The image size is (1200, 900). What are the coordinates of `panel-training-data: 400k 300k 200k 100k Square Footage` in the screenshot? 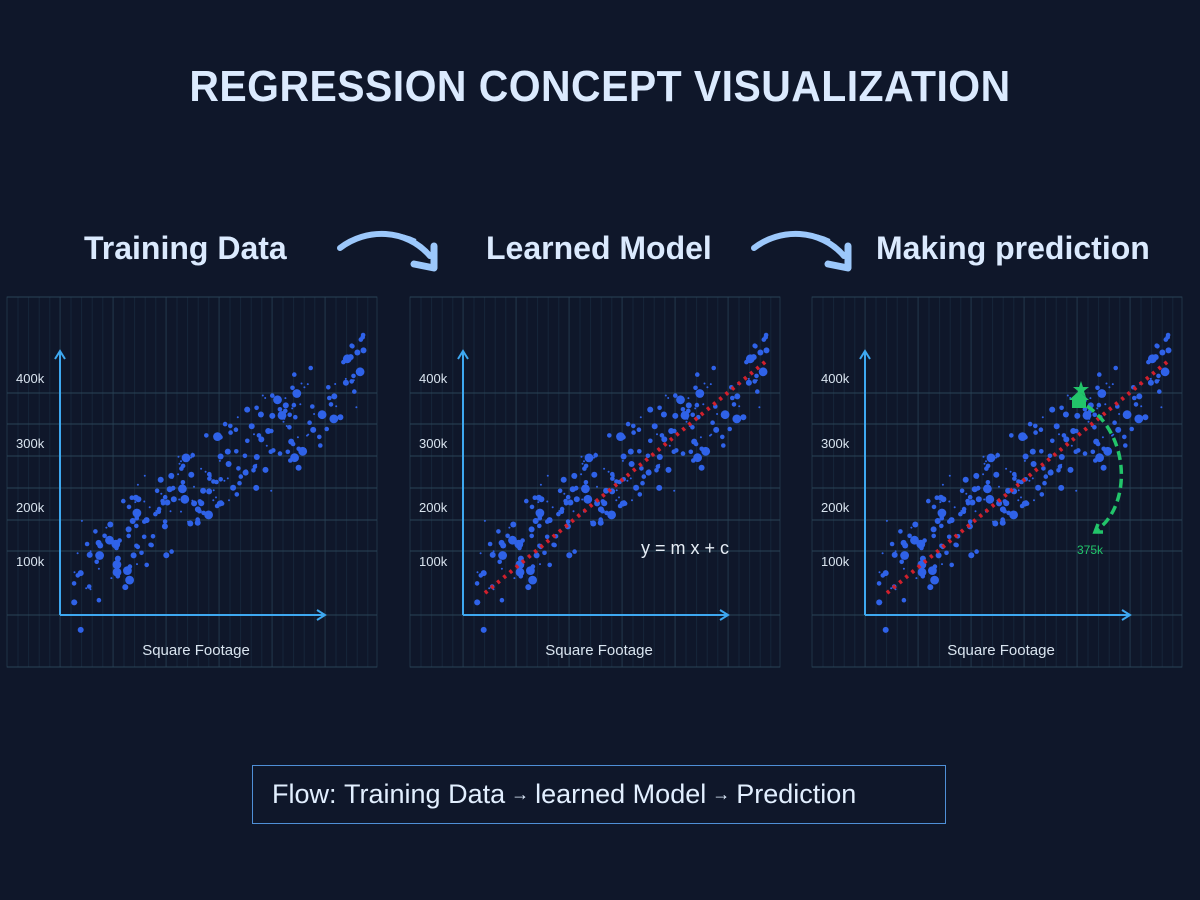 It's located at (192, 482).